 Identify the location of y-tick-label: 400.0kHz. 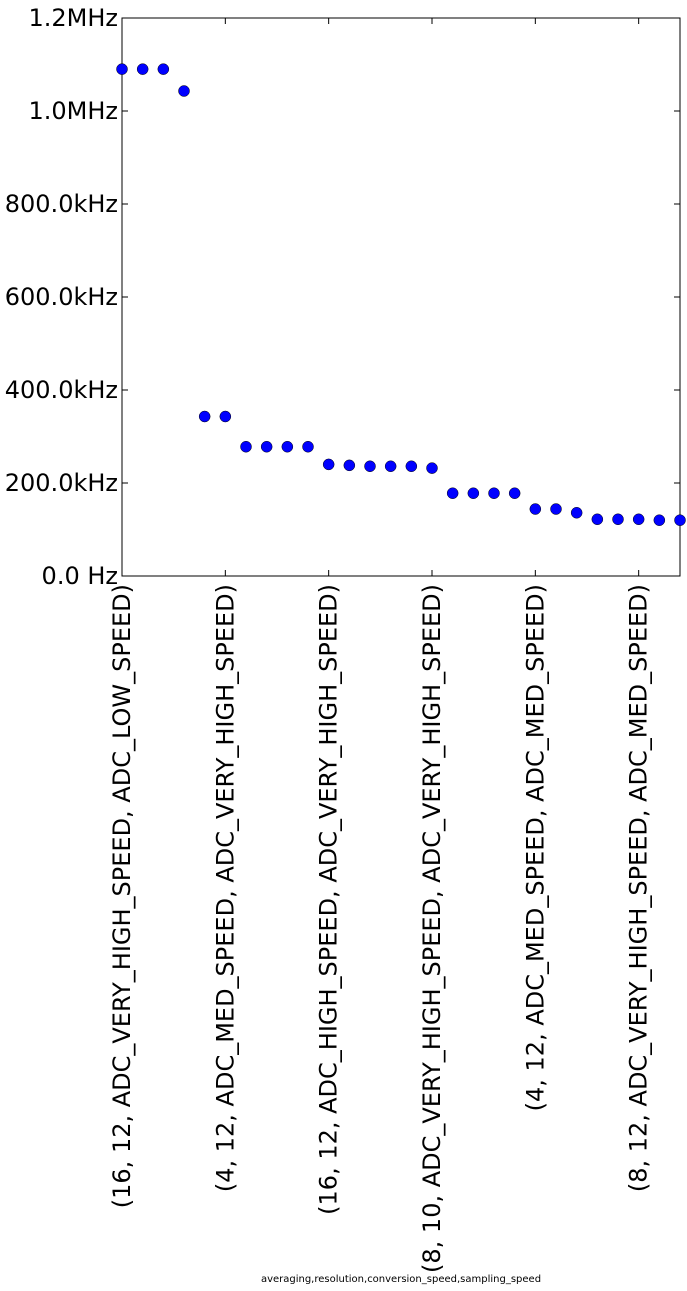
(61, 390).